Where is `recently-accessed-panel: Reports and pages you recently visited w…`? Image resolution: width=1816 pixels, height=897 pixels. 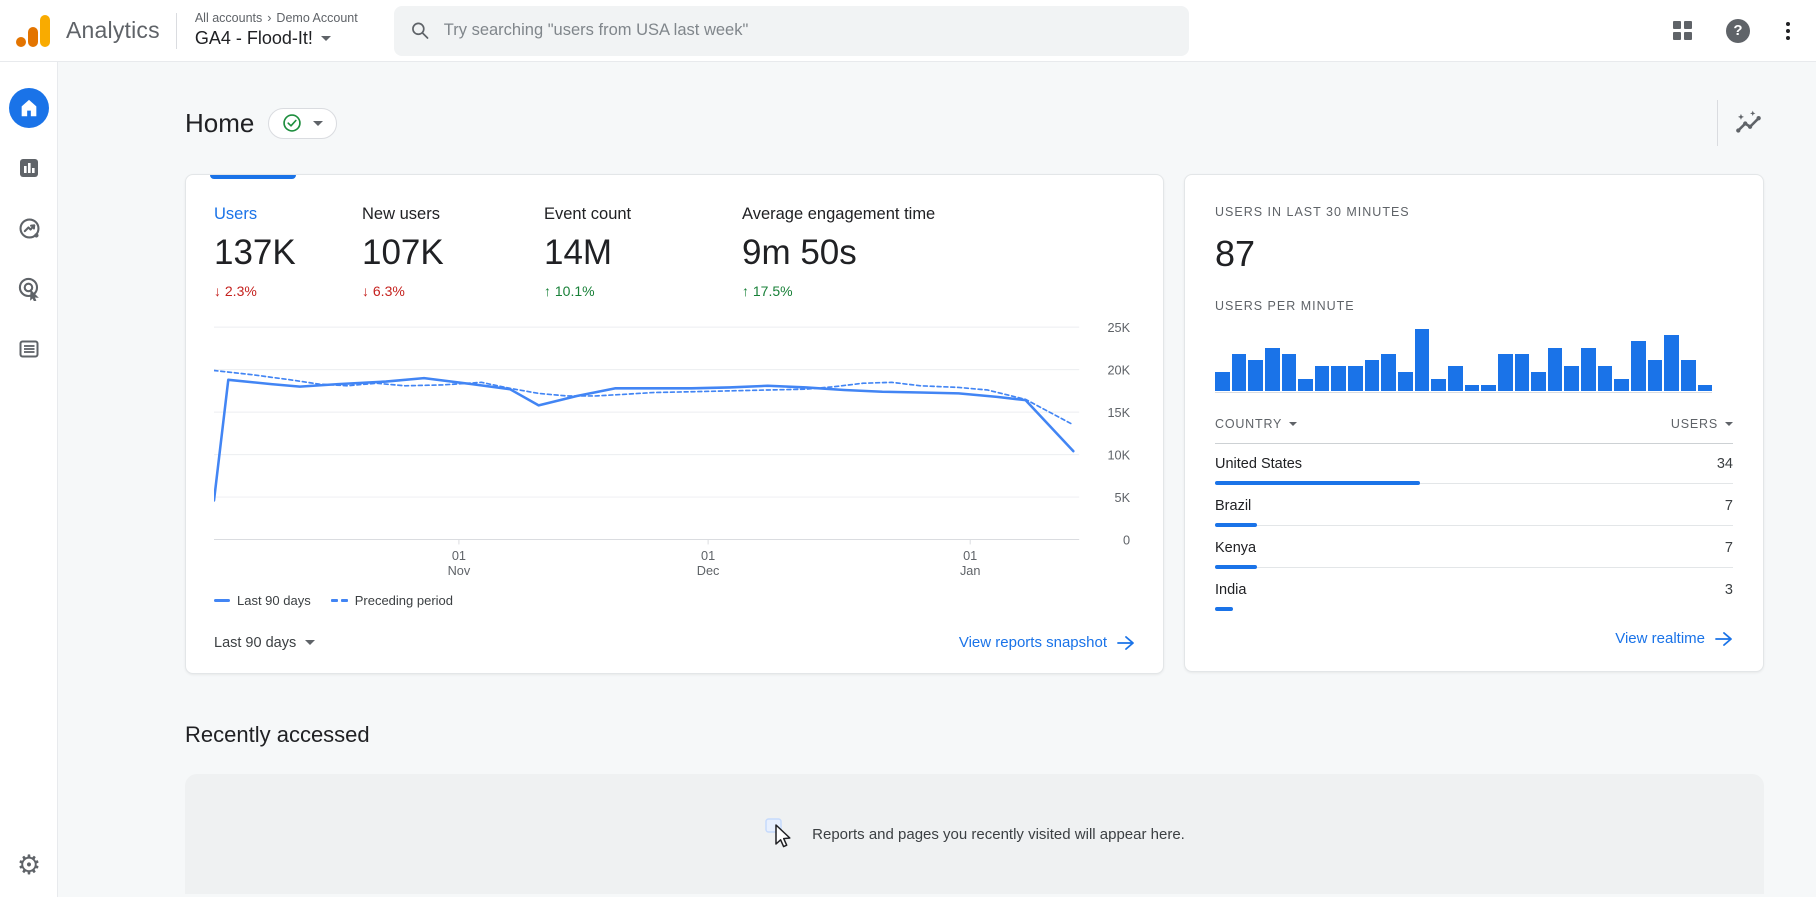 recently-accessed-panel: Reports and pages you recently visited w… is located at coordinates (974, 834).